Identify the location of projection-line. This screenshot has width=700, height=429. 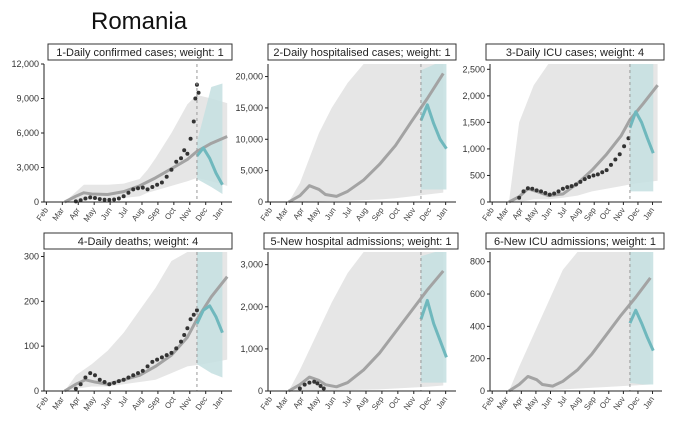
(641, 330).